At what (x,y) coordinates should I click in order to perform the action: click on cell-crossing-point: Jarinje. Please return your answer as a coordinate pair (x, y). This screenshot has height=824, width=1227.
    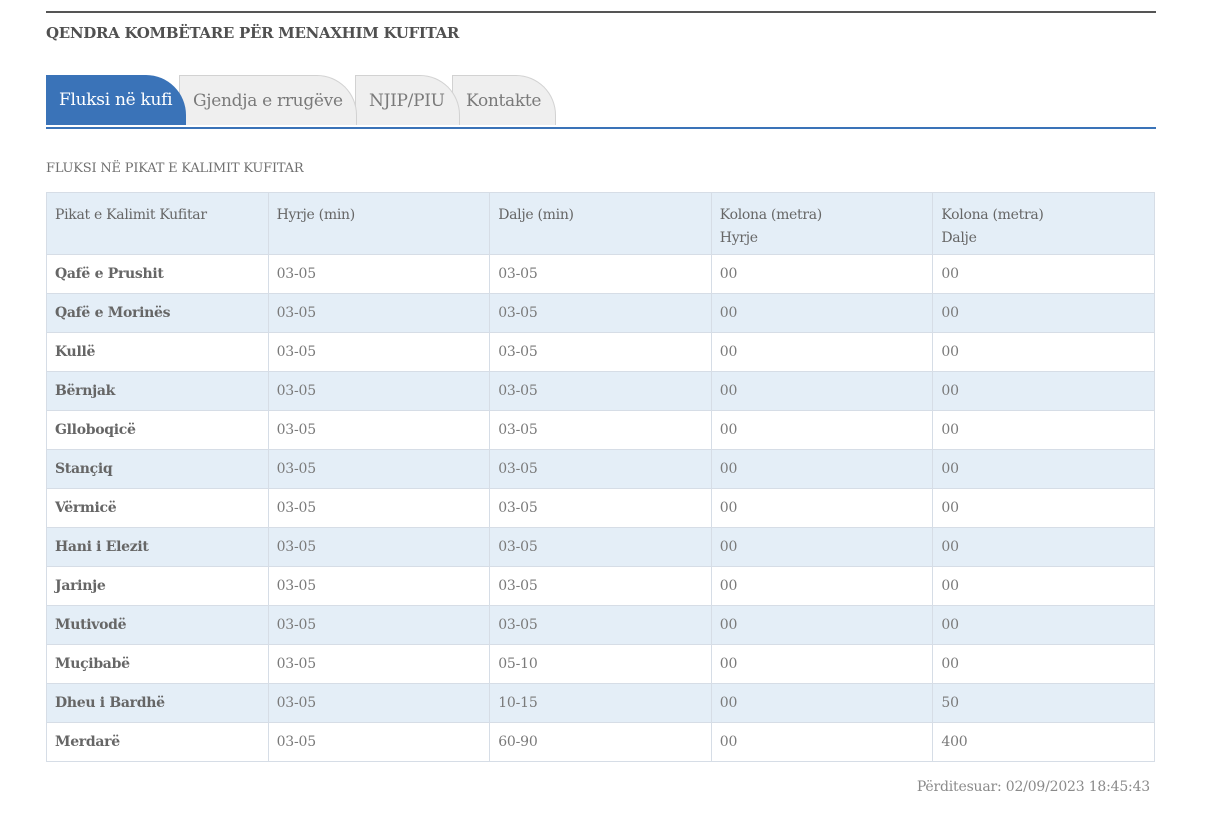
    Looking at the image, I should click on (157, 586).